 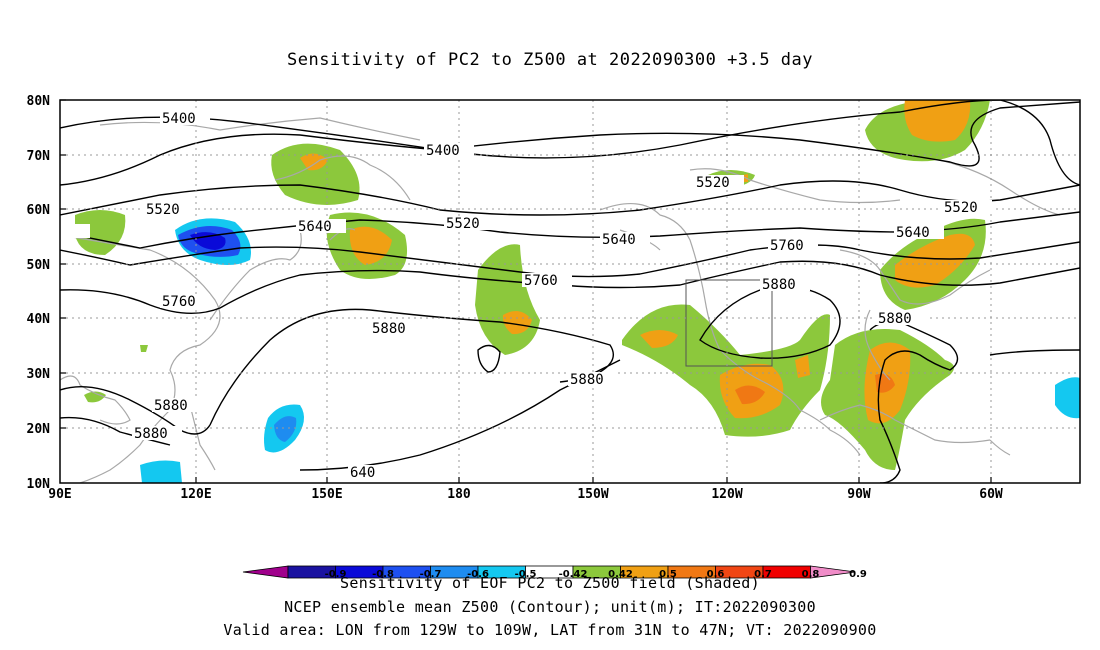 I want to click on lon-label: 180, so click(x=459, y=494).